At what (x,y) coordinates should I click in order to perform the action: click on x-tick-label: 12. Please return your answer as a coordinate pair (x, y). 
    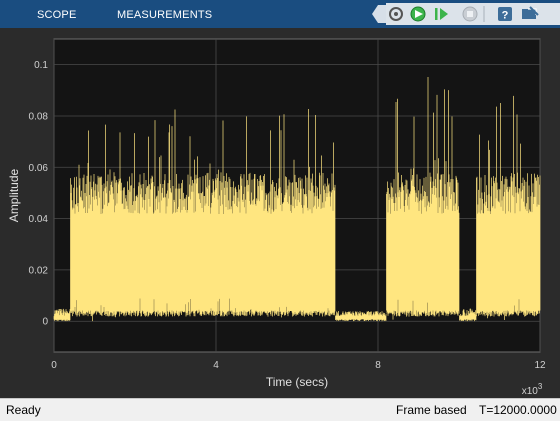
    Looking at the image, I should click on (540, 365).